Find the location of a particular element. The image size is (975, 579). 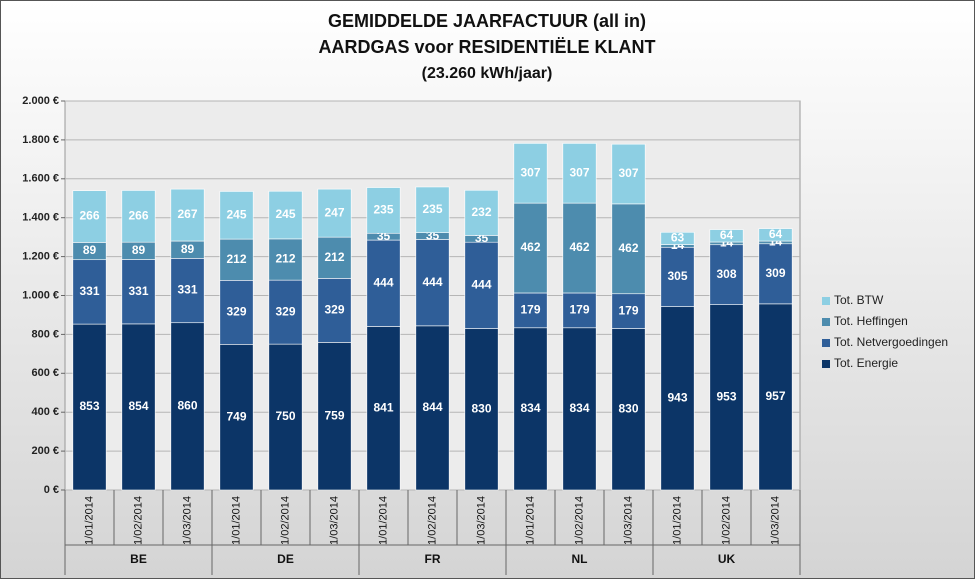

data-label: 307 is located at coordinates (579, 172).